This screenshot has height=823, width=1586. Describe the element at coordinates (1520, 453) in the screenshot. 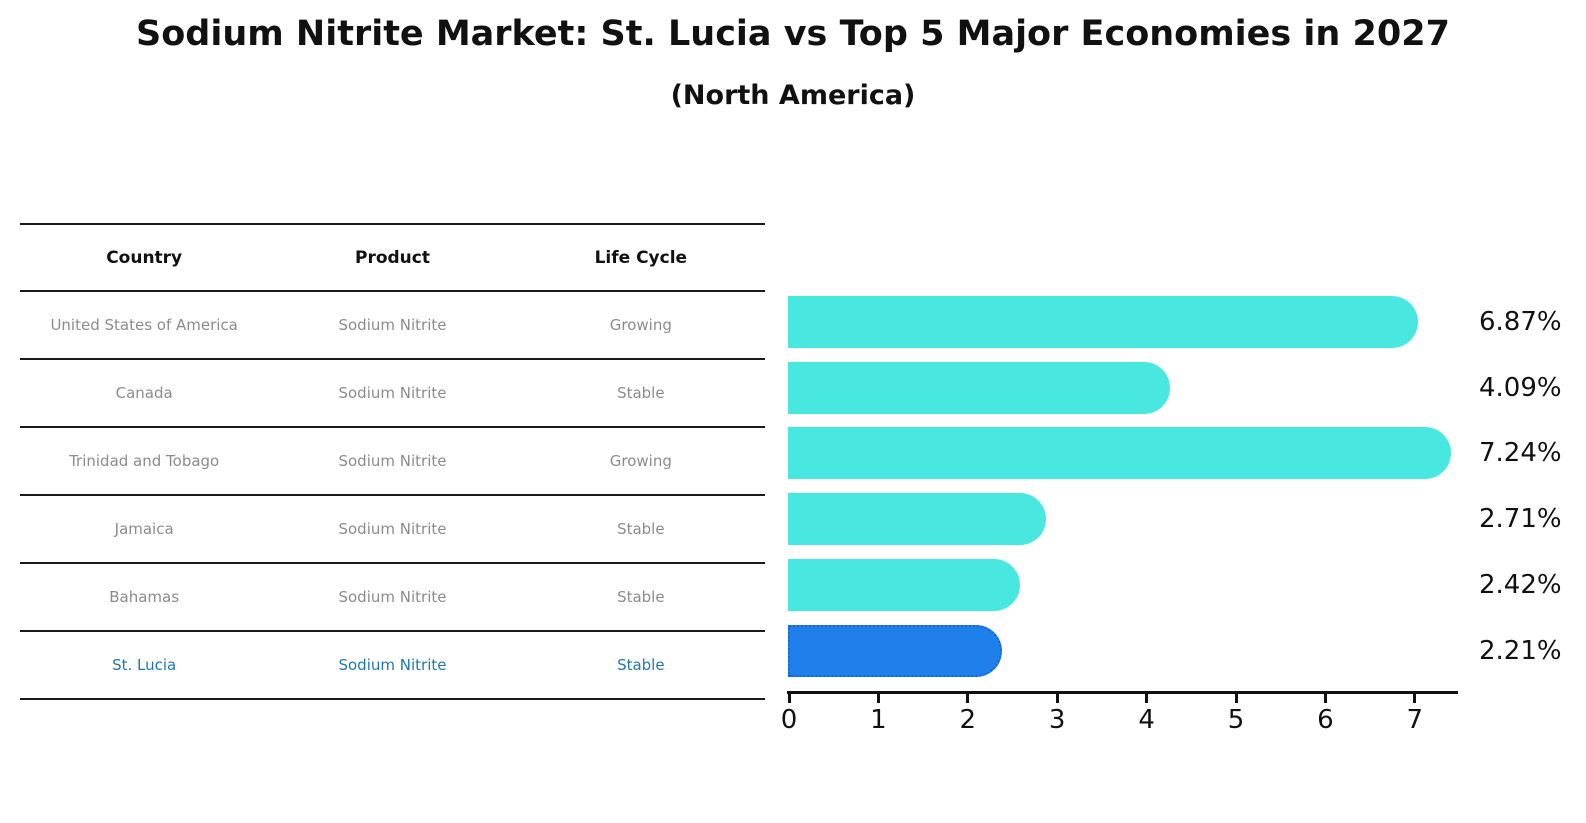

I see `value-label-trinidad-and-tobago: 7.24%` at that location.